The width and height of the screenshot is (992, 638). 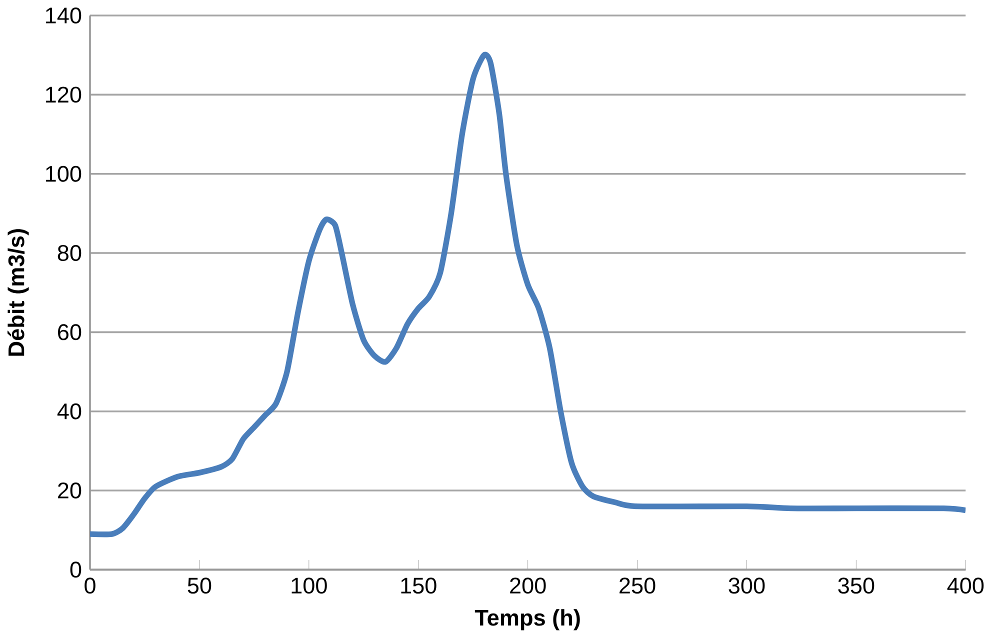 I want to click on x-tick-label: 300, so click(x=746, y=586).